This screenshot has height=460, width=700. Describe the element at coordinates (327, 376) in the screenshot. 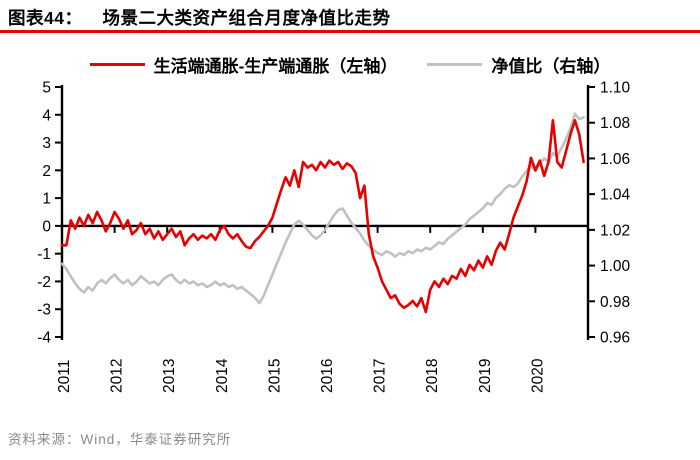

I see `x-axis-label: 2016` at that location.